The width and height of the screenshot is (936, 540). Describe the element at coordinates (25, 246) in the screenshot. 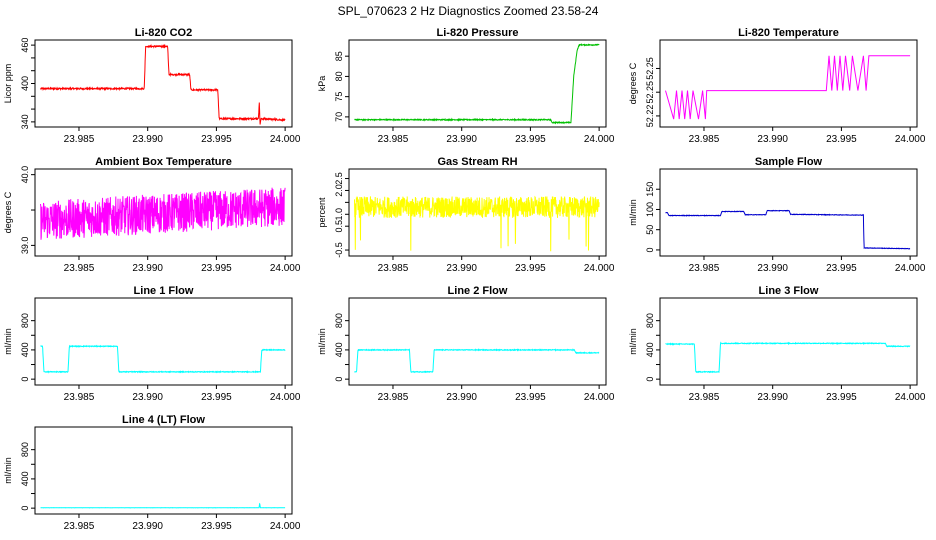

I see `y-tick-label: 39.0` at that location.